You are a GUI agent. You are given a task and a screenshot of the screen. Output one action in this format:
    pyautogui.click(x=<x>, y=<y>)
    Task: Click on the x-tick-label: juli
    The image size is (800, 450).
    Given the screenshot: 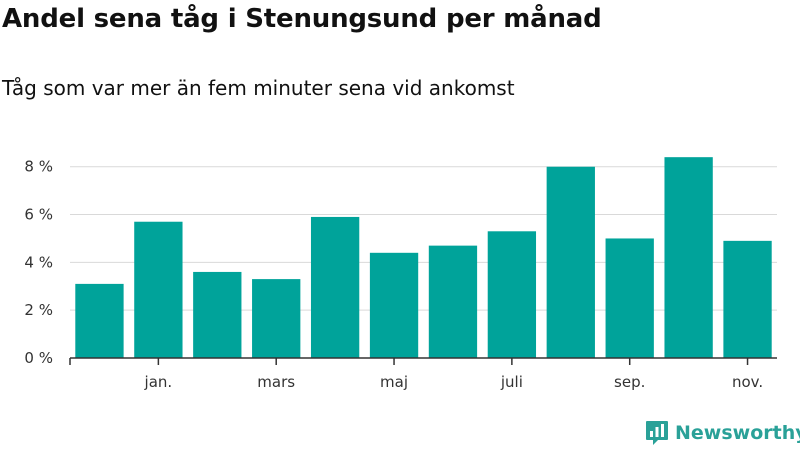 What is the action you would take?
    pyautogui.click(x=511, y=382)
    